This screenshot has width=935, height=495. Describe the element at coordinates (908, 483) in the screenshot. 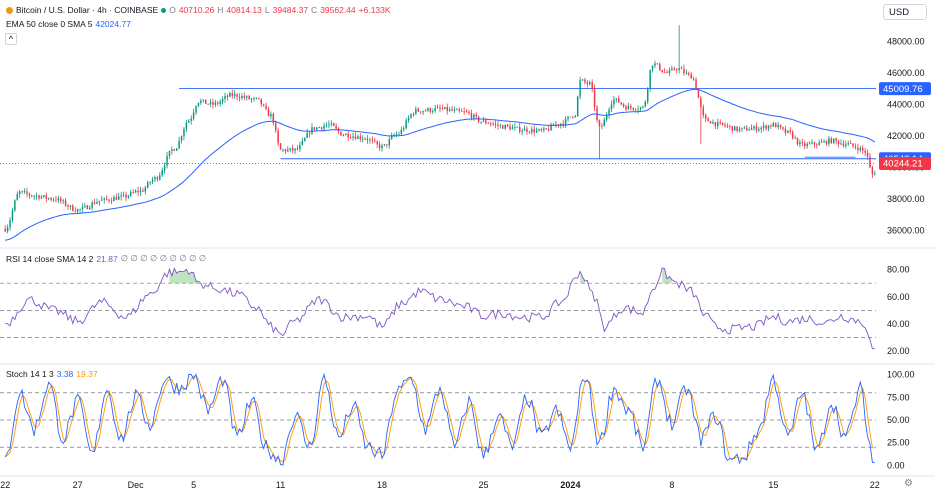

I see `chart-settings-icon: ⚙` at that location.